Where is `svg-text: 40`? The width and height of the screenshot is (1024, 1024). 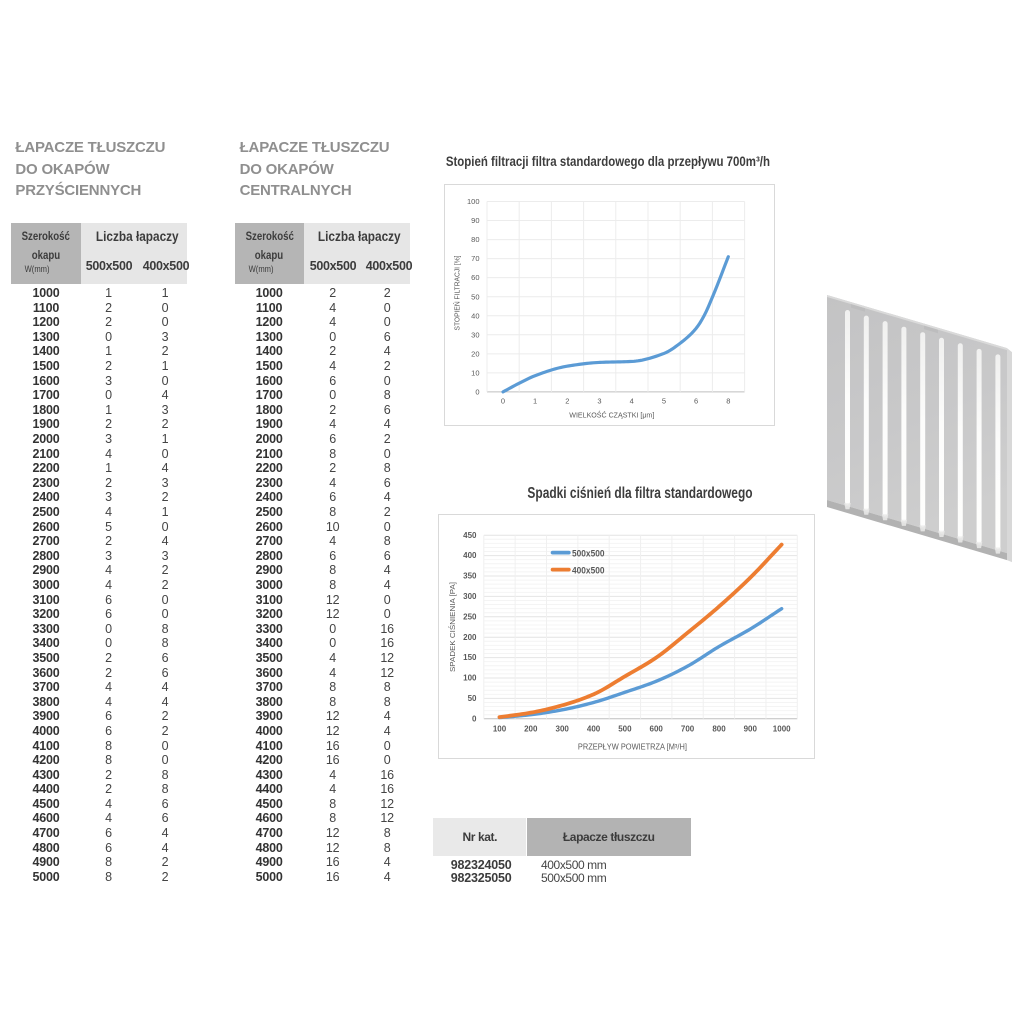 svg-text: 40 is located at coordinates (475, 315).